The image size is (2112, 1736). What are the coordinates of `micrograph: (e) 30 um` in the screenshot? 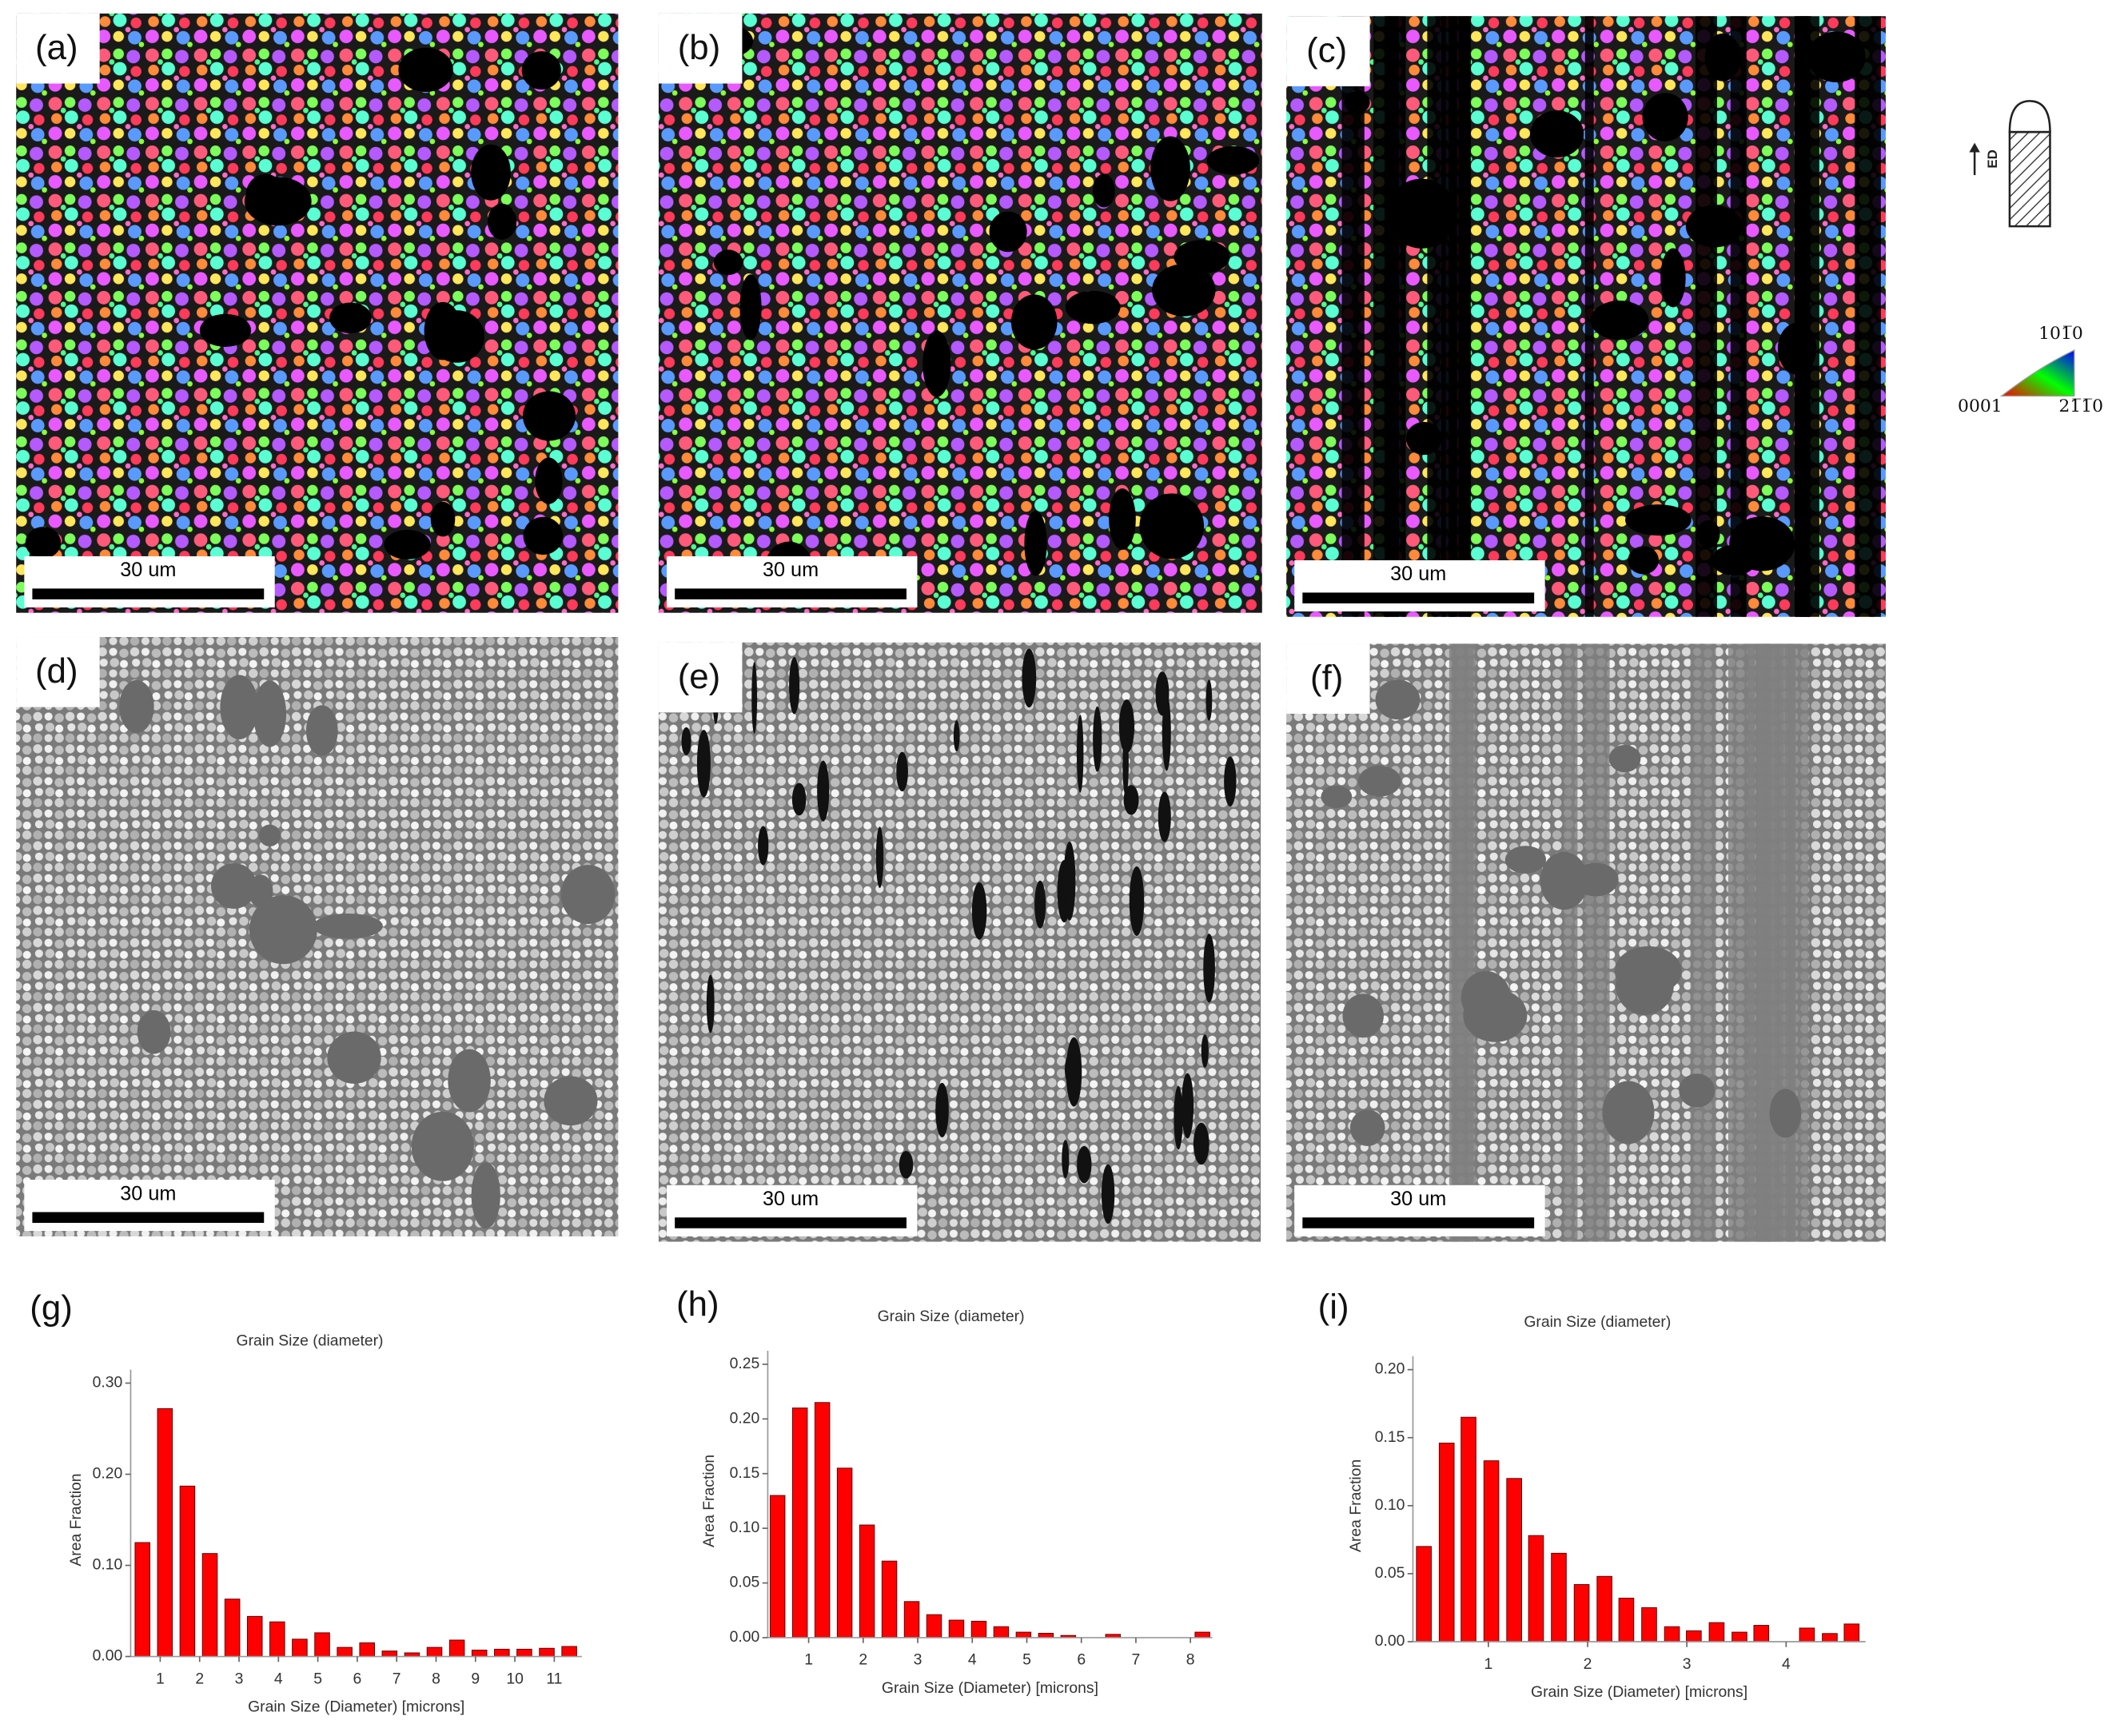 It's located at (960, 942).